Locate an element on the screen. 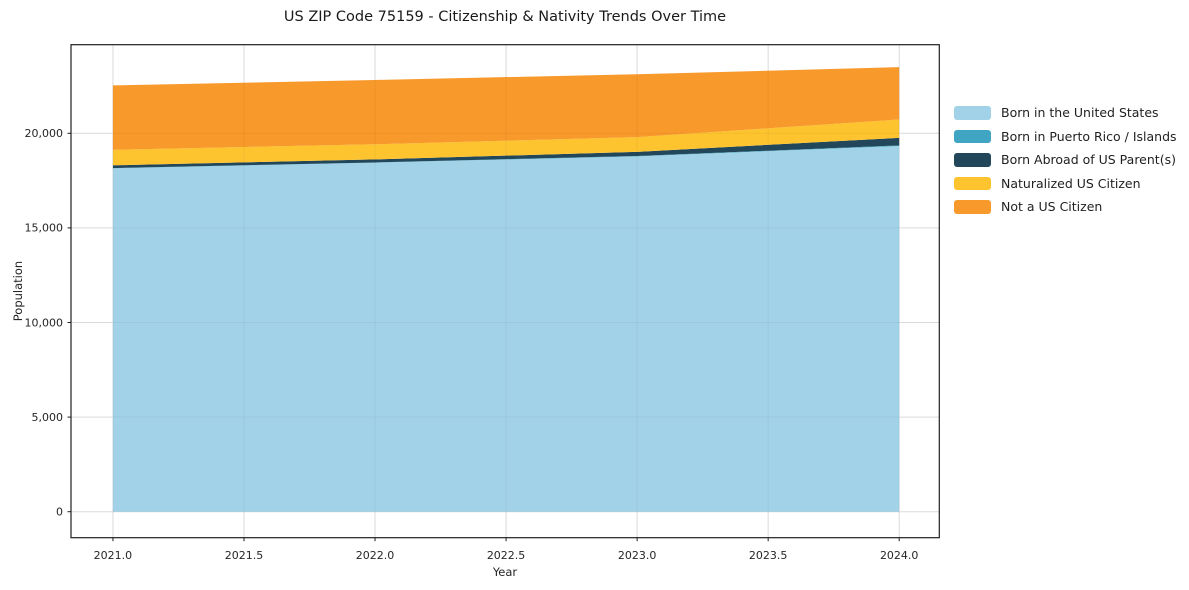  x-tick-label: 2024.0 is located at coordinates (899, 555).